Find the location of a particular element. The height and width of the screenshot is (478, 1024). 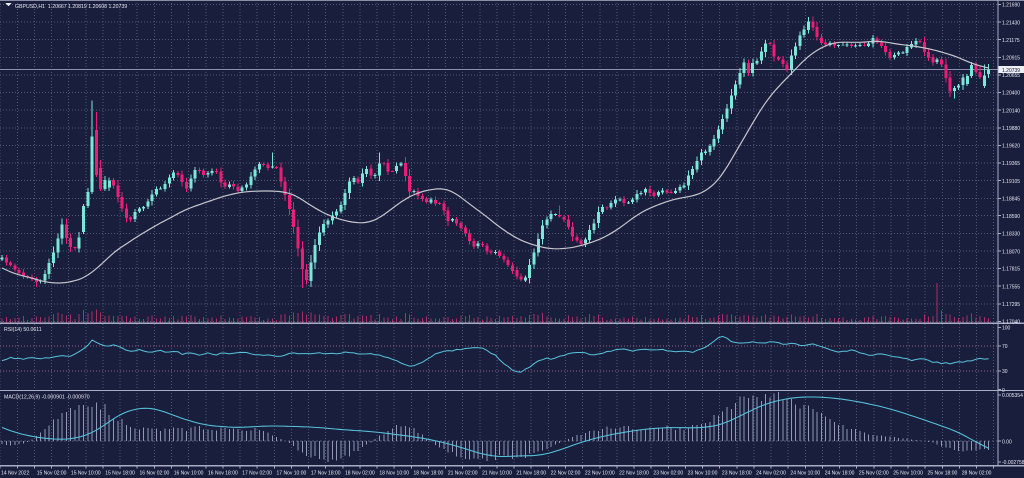

svg-text: 1.17815 is located at coordinates (1011, 270).